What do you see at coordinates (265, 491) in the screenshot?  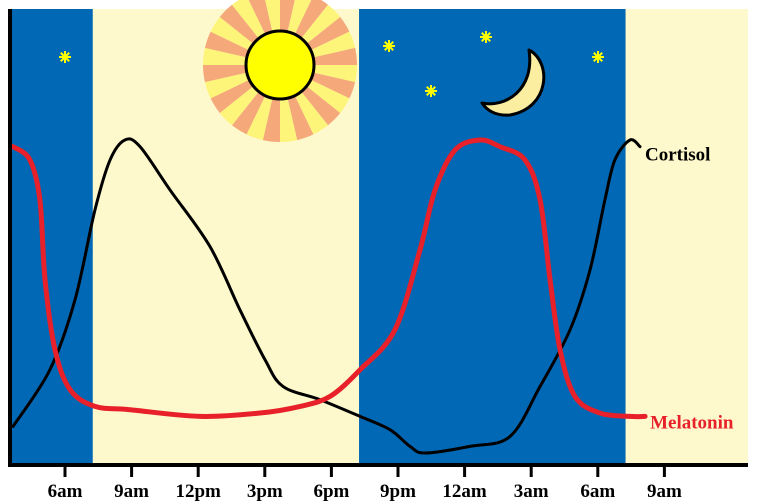 I see `x-tick-label: 3pm` at bounding box center [265, 491].